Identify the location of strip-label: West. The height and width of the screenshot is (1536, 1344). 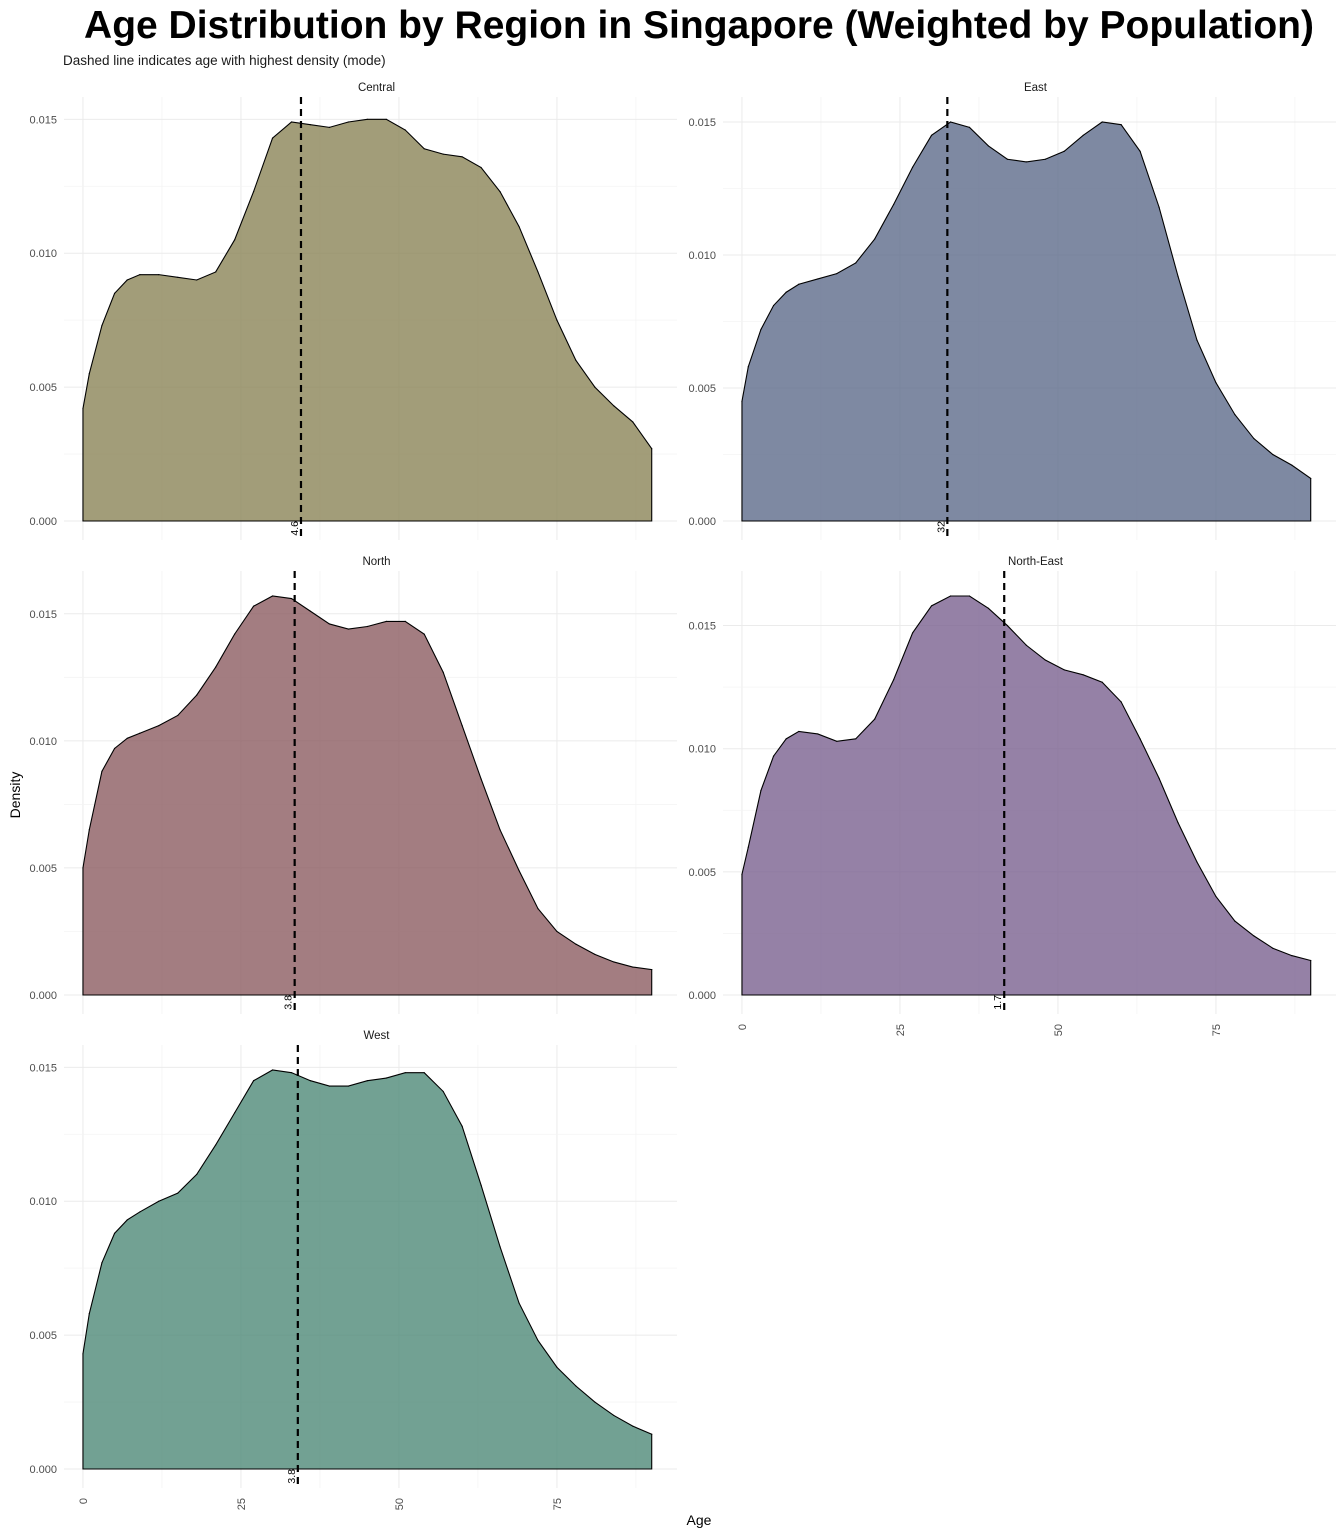
(377, 1036).